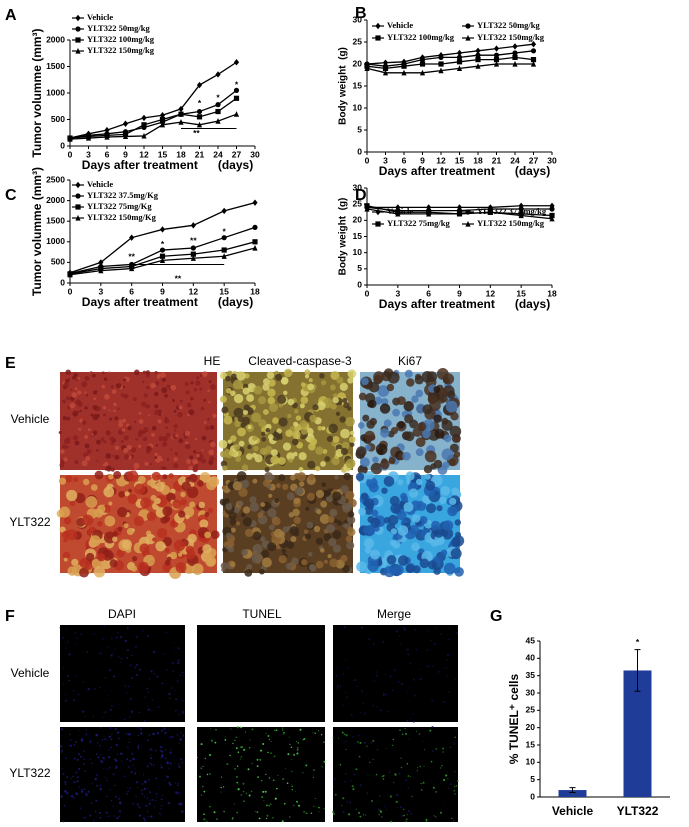 This screenshot has width=689, height=827. What do you see at coordinates (121, 50) in the screenshot?
I see `legend-label: YLT322 150mg/kg` at bounding box center [121, 50].